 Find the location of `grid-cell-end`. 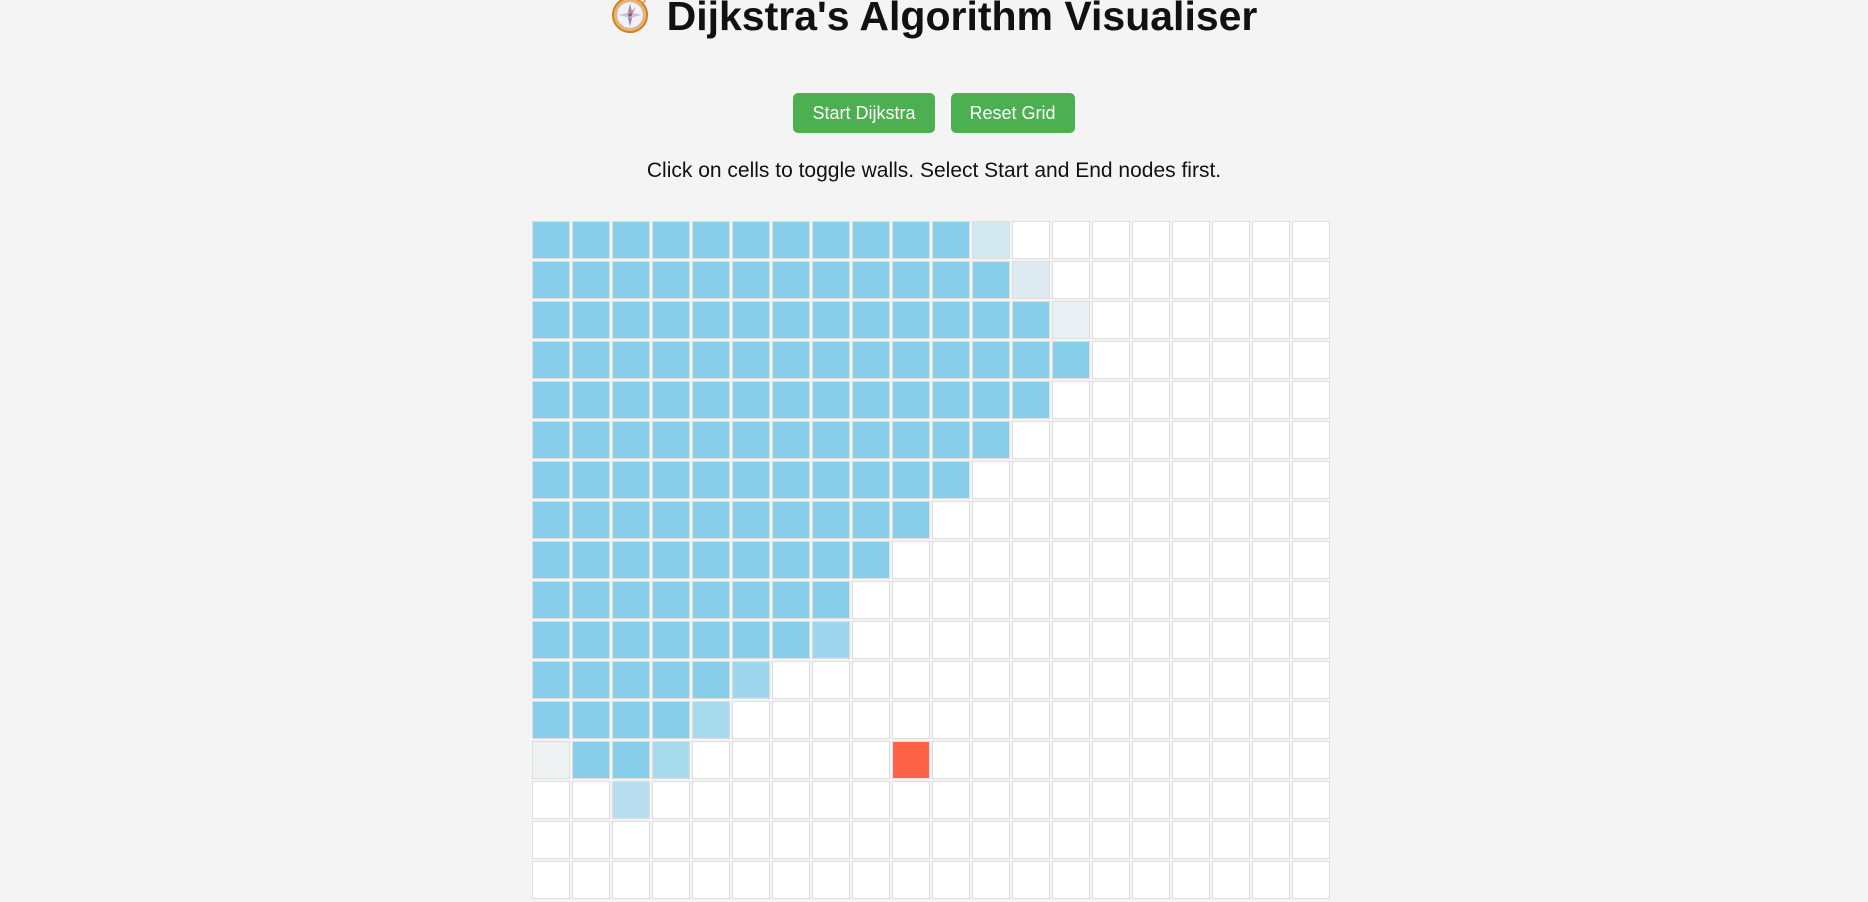

grid-cell-end is located at coordinates (911, 760).